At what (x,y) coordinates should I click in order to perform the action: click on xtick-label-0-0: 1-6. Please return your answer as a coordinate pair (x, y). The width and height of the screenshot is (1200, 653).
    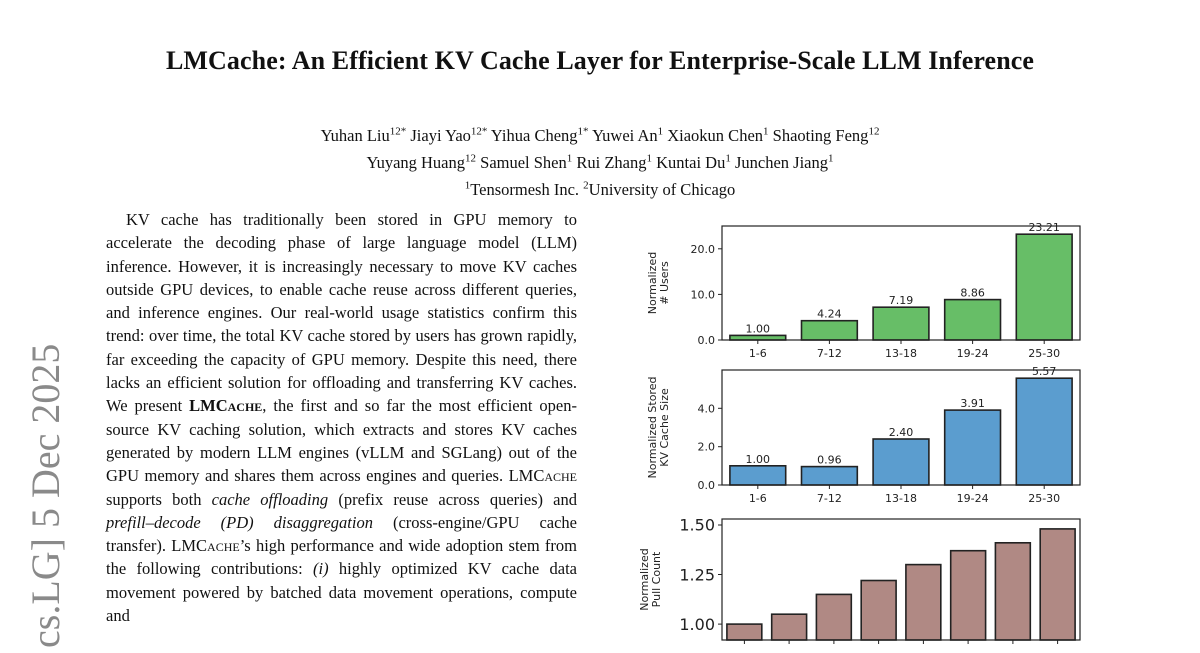
    Looking at the image, I should click on (758, 353).